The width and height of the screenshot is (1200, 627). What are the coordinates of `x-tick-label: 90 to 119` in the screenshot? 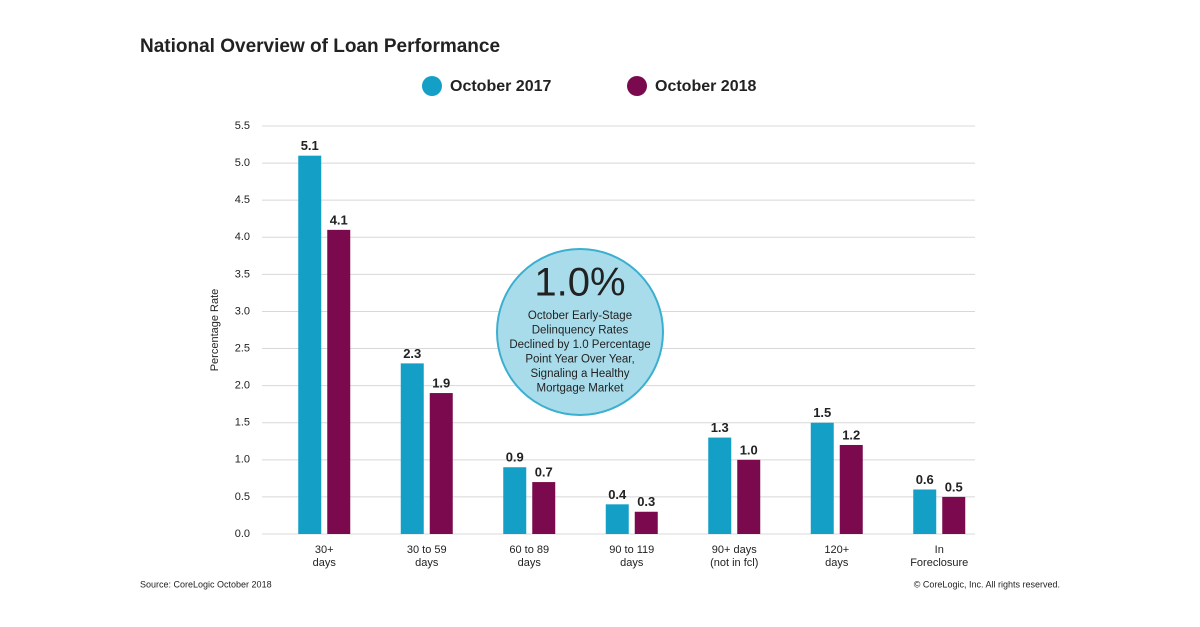 It's located at (631, 550).